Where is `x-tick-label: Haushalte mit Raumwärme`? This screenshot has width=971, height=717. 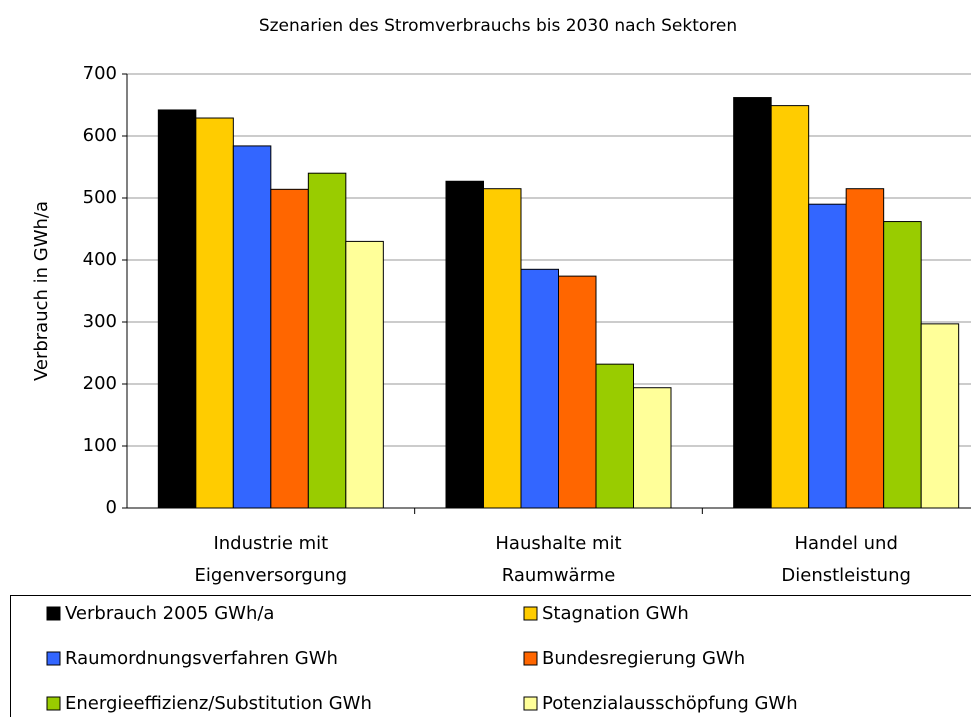 x-tick-label: Haushalte mit Raumwärme is located at coordinates (558, 559).